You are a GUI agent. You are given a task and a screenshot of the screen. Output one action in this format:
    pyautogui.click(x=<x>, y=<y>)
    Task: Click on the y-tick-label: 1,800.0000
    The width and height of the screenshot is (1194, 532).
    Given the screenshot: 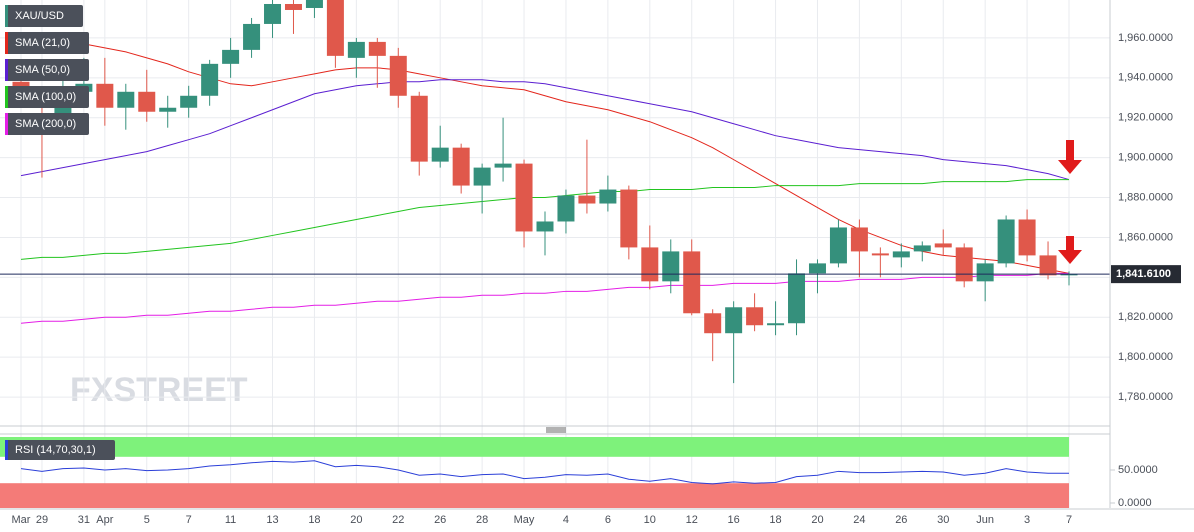 What is the action you would take?
    pyautogui.click(x=1145, y=357)
    